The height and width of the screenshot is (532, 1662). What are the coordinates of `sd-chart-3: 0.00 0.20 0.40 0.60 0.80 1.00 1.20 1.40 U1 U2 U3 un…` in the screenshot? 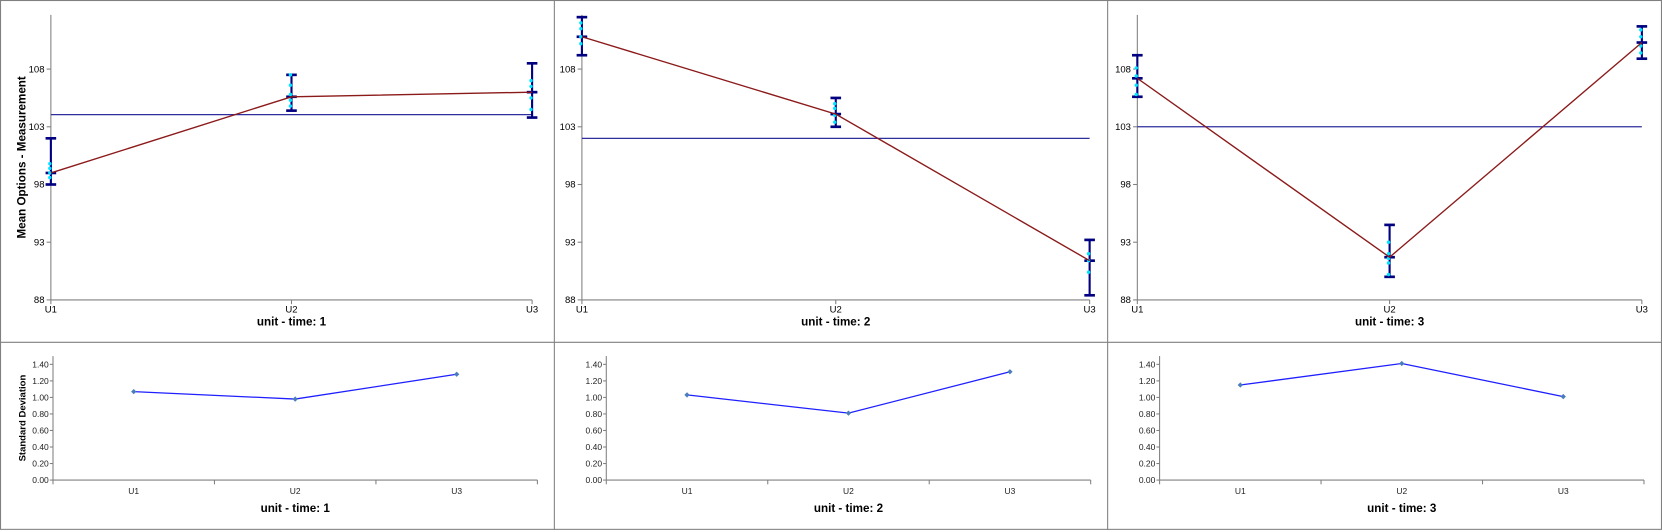 It's located at (1392, 435).